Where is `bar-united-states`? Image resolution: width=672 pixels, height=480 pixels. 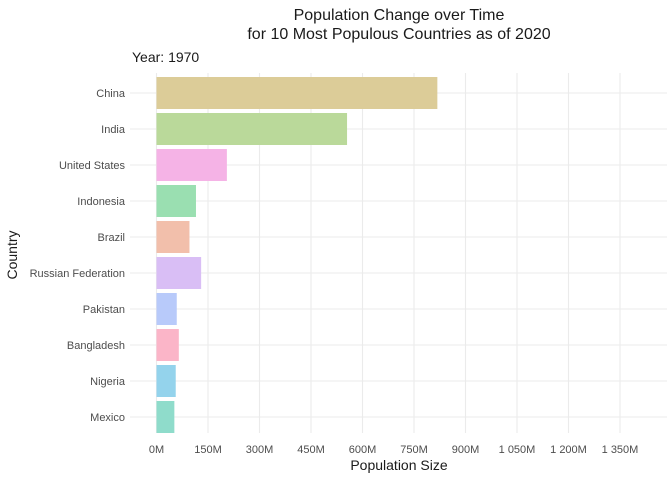 bar-united-states is located at coordinates (191, 165).